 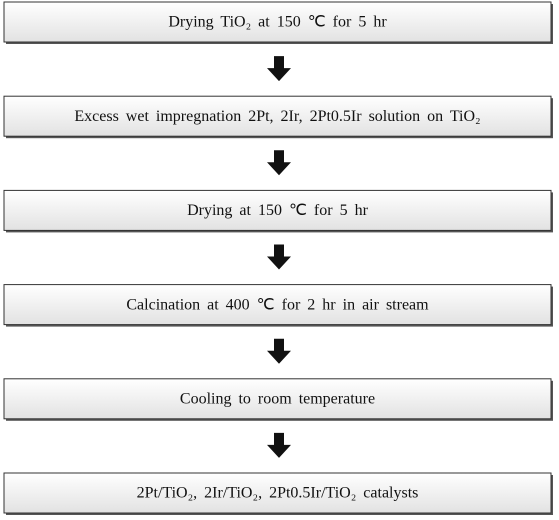 I want to click on box-label: Drying at 150 ℃ for 5 hr, so click(x=278, y=210).